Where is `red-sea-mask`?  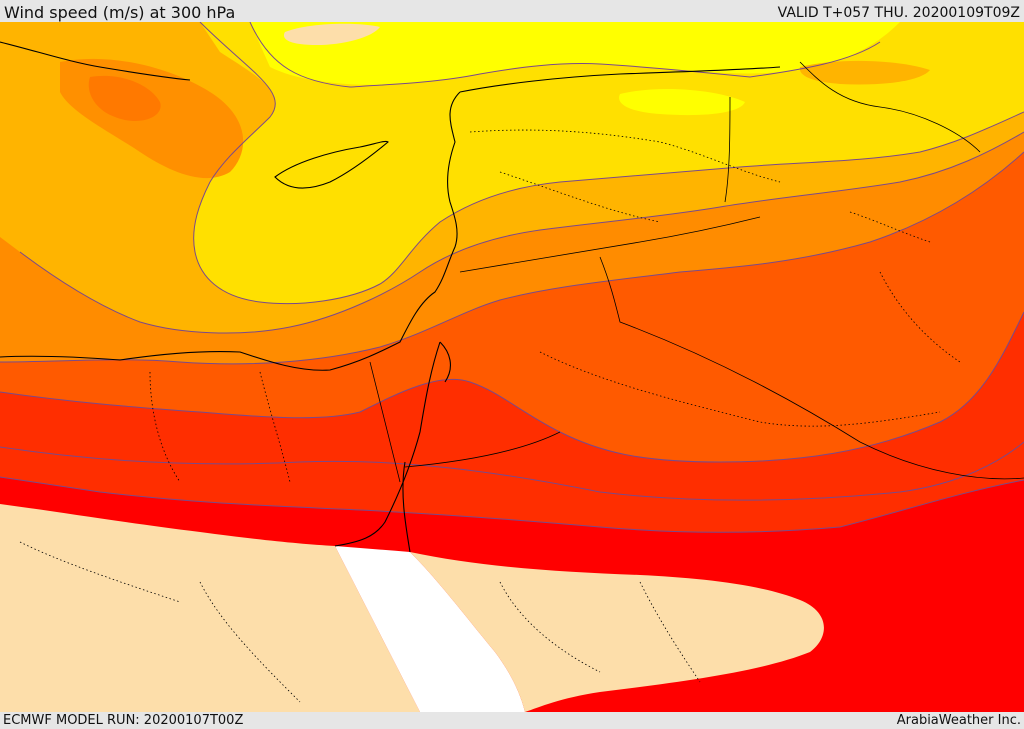
red-sea-mask is located at coordinates (430, 629).